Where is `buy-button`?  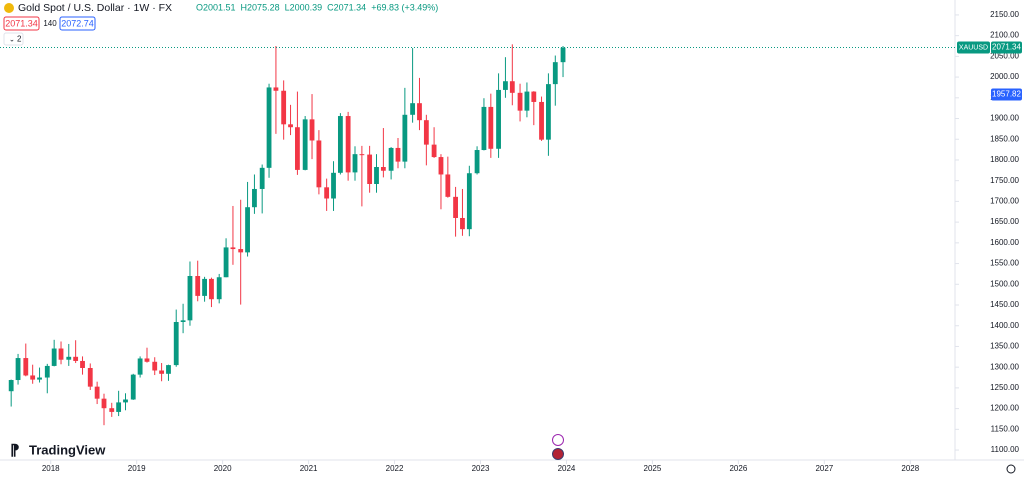 buy-button is located at coordinates (77, 23).